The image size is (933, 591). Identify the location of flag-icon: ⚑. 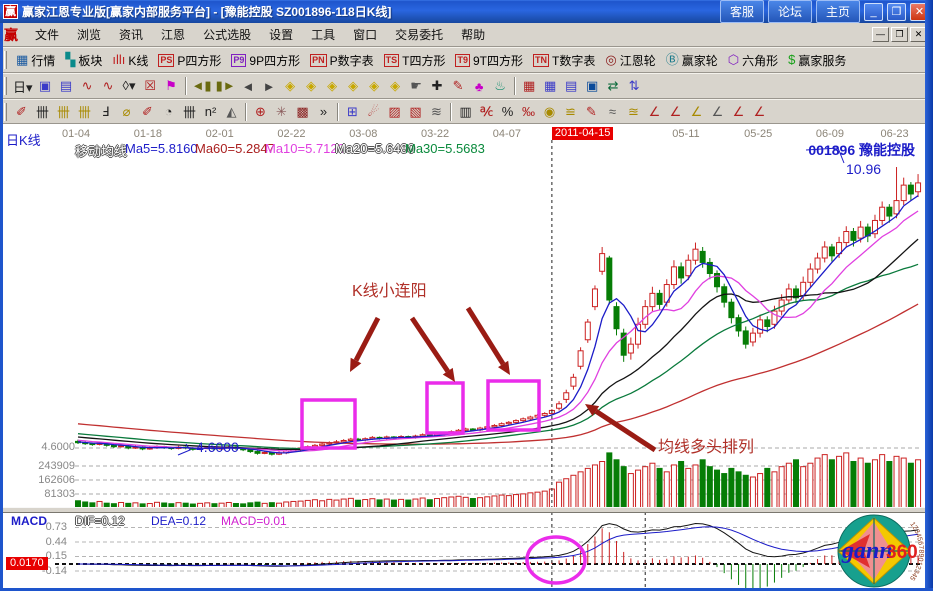
(171, 85).